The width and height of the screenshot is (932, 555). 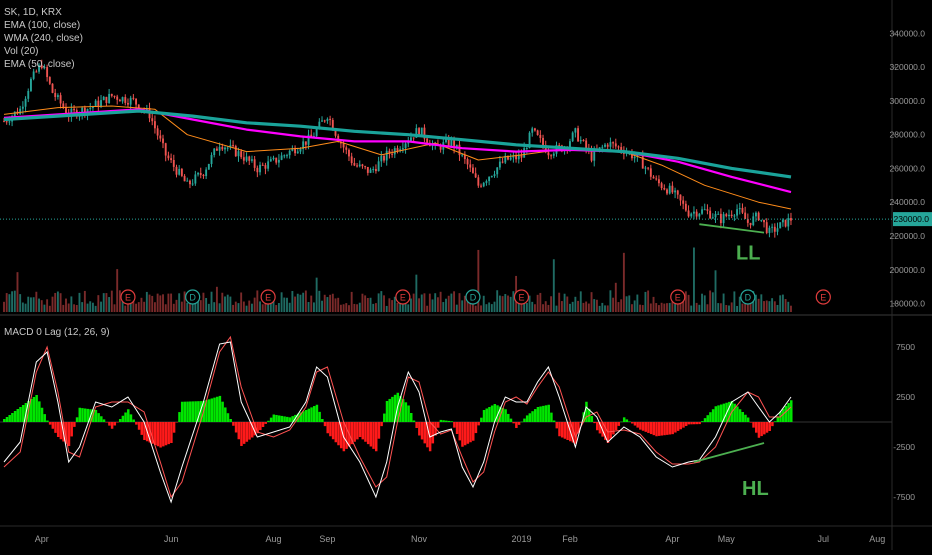 What do you see at coordinates (824, 539) in the screenshot?
I see `time-tick-label: Jul` at bounding box center [824, 539].